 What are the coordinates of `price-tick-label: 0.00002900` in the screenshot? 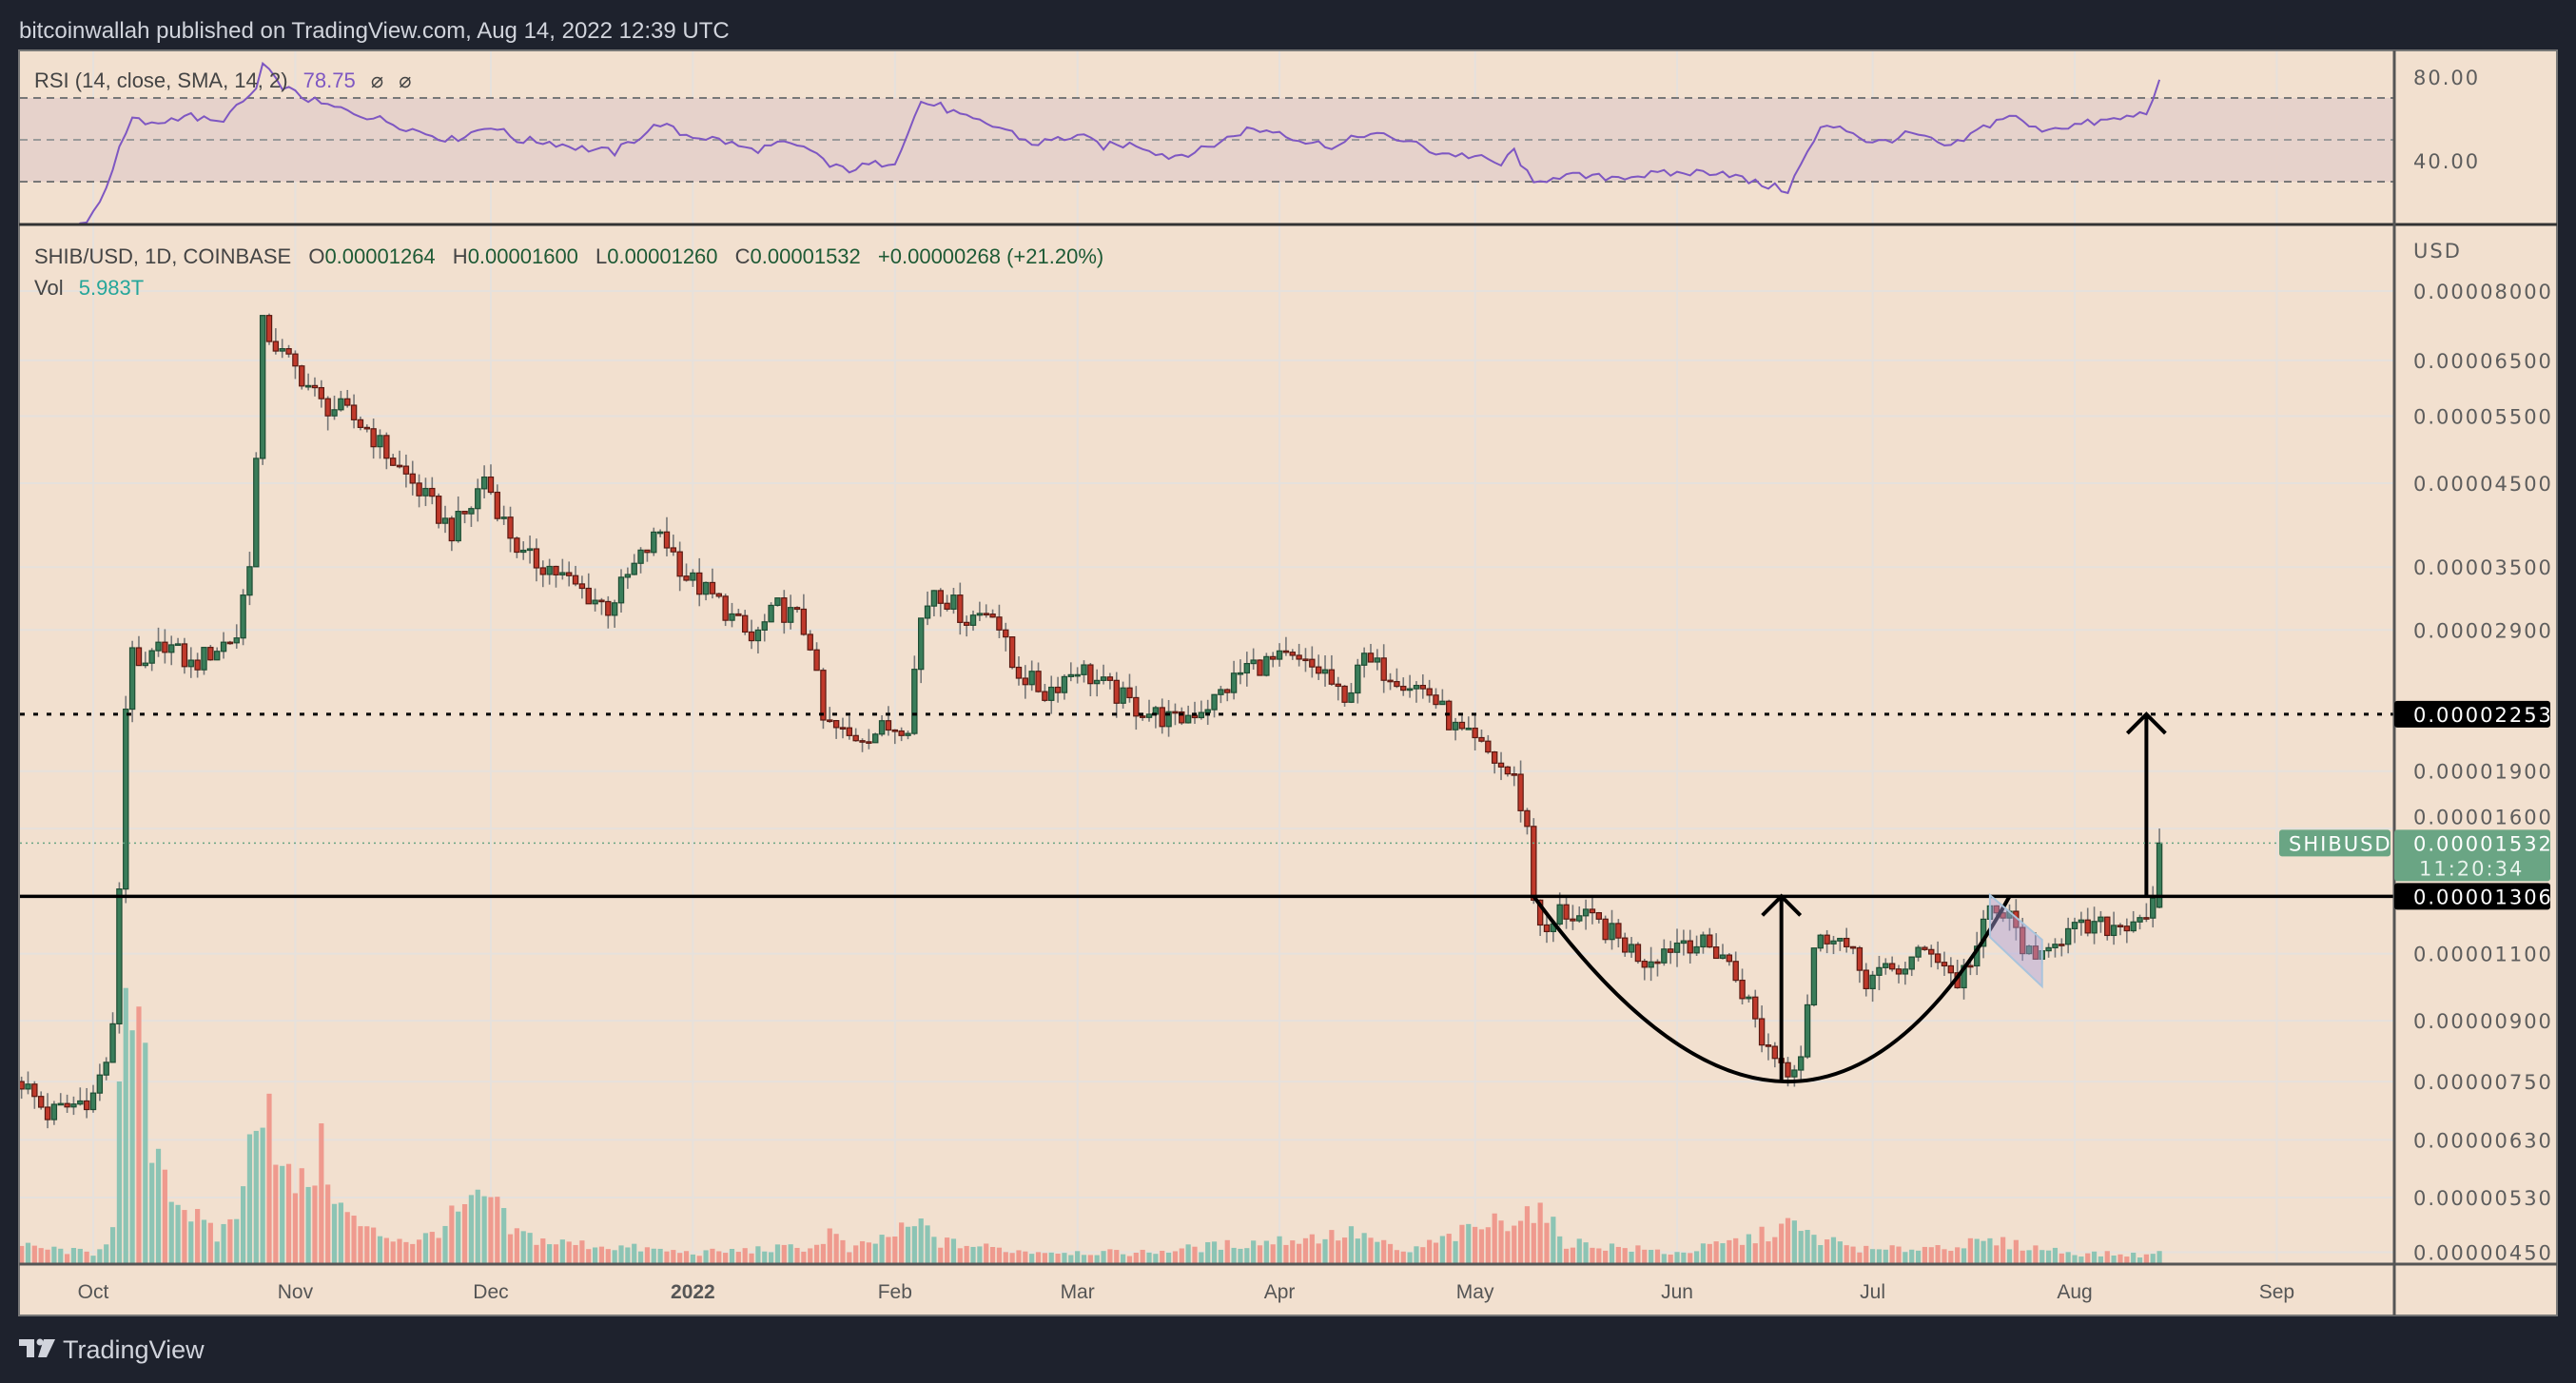 It's located at (2483, 630).